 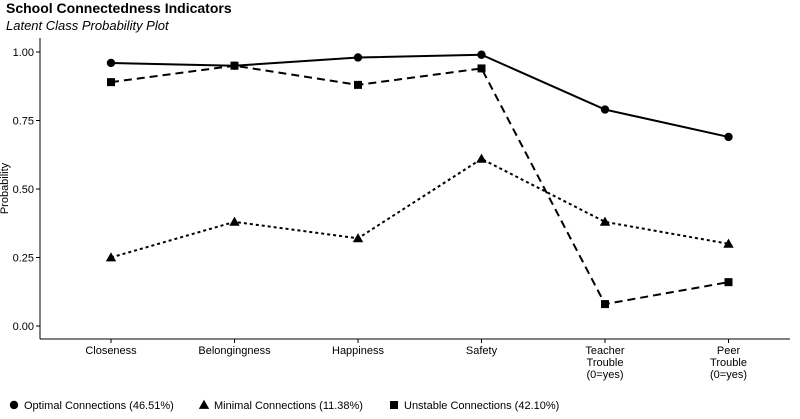 I want to click on legend-key-triangle, so click(x=204, y=404).